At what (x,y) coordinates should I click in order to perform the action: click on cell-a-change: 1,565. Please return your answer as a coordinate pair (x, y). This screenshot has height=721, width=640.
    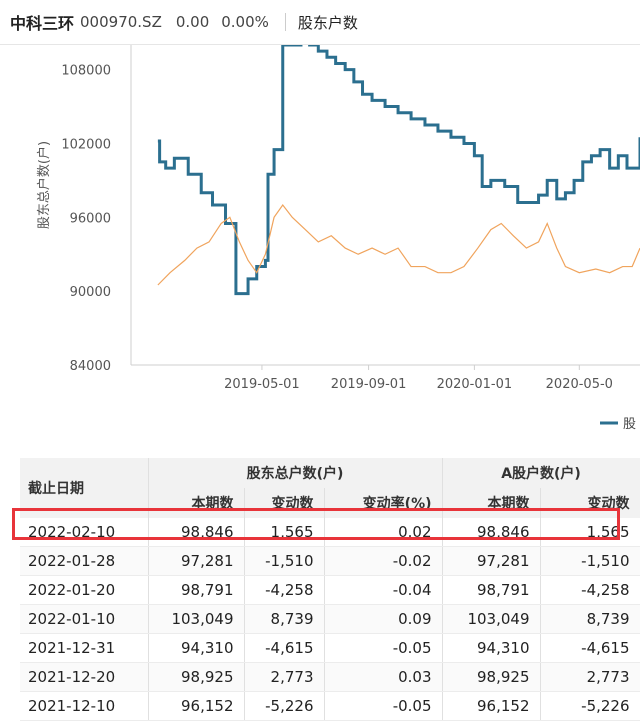
    Looking at the image, I should click on (590, 532).